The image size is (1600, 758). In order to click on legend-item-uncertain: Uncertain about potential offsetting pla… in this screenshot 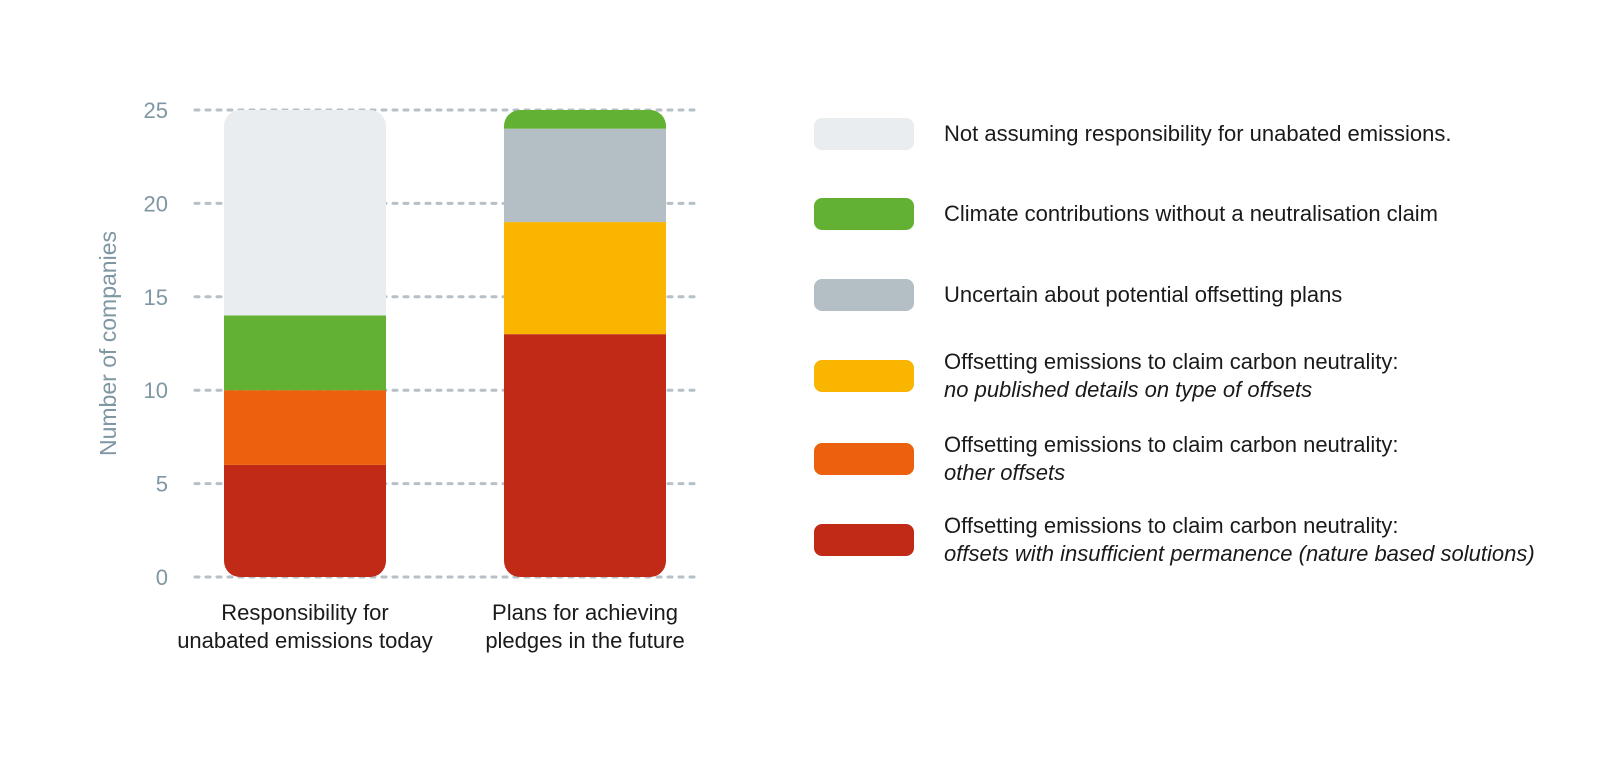, I will do `click(1078, 295)`.